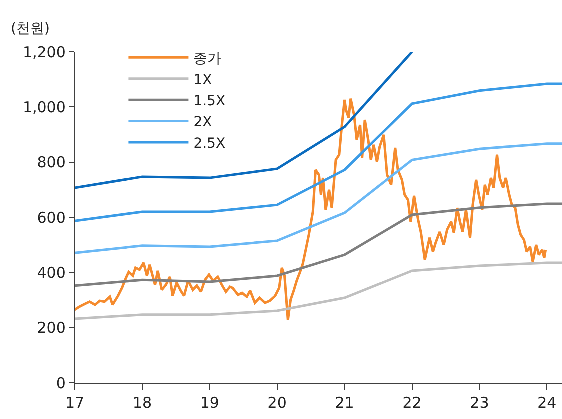 This screenshot has height=419, width=562. I want to click on x-tick-label: 22, so click(412, 403).